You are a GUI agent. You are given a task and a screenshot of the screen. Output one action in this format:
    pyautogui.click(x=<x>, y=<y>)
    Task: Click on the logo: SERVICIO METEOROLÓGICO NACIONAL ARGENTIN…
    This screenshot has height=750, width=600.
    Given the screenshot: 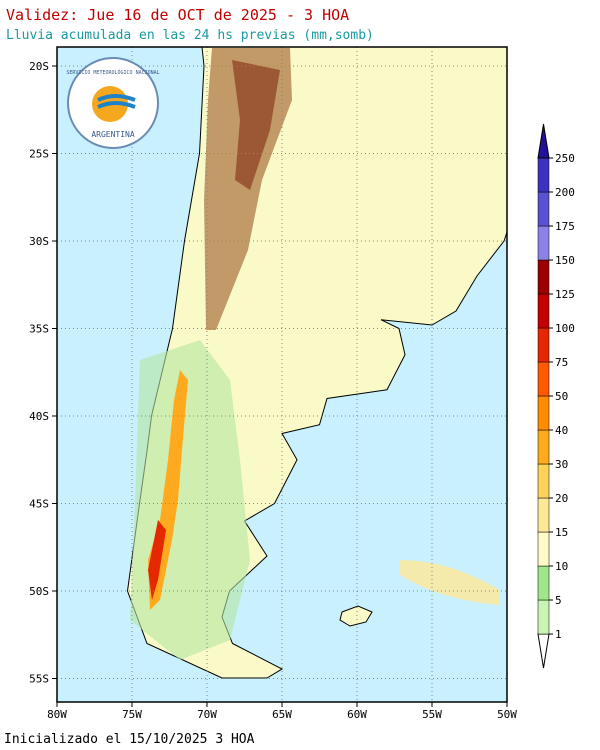 What is the action you would take?
    pyautogui.click(x=113, y=103)
    